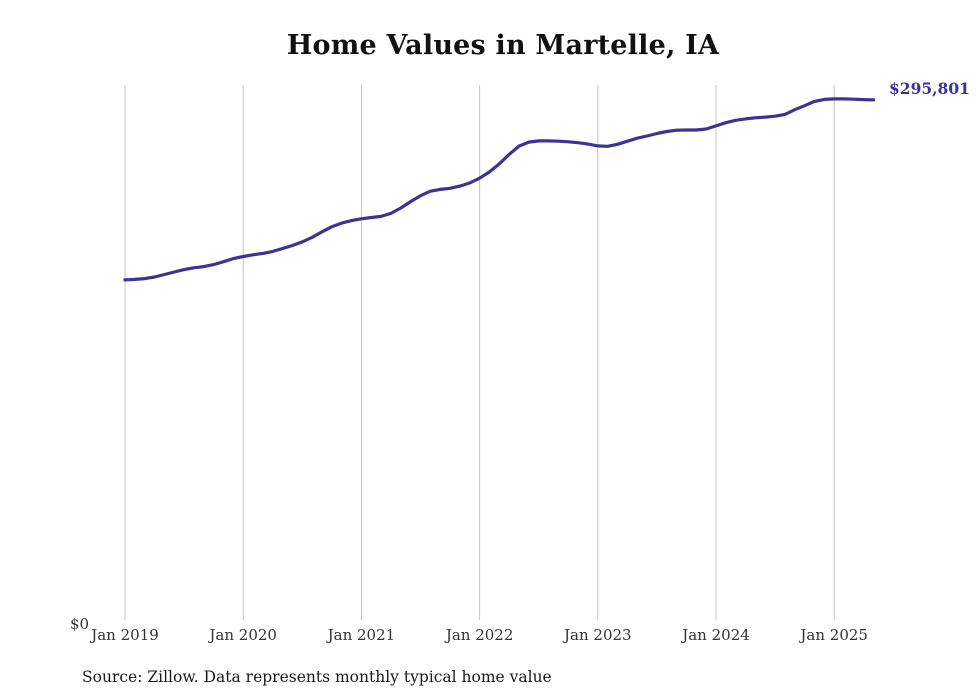  I want to click on x-tick-label: Jan 2025, so click(833, 635).